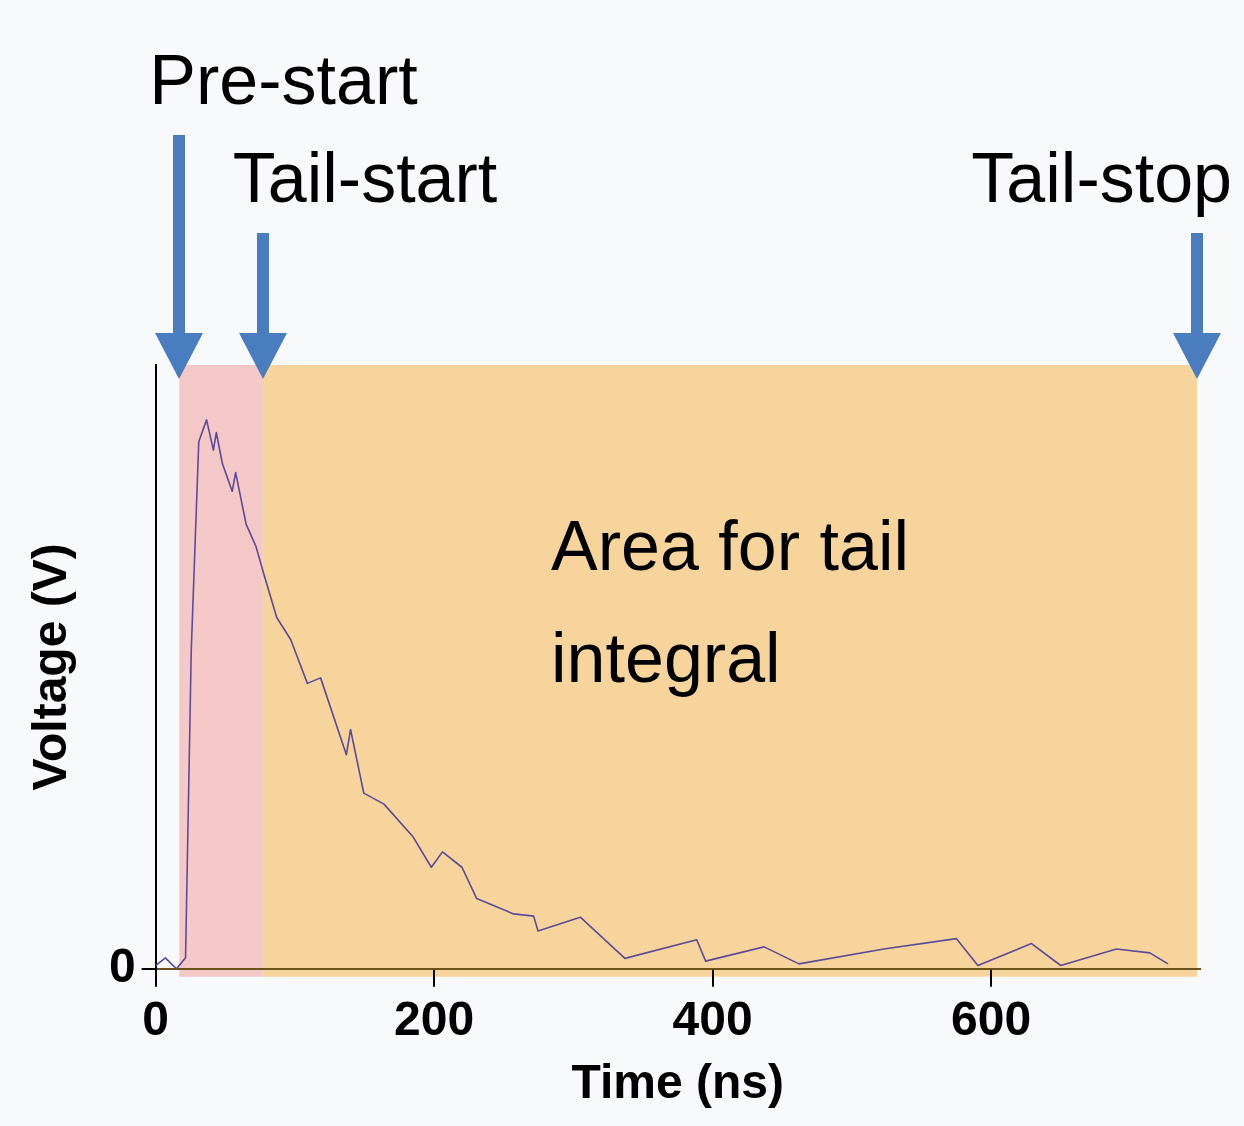 This screenshot has width=1244, height=1126. I want to click on text: Tail-start, so click(365, 178).